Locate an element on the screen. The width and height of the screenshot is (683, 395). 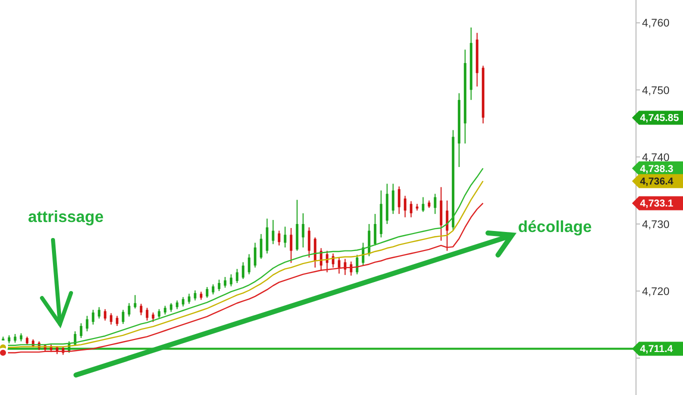
ref-line-label: 4,711.4 is located at coordinates (657, 350).